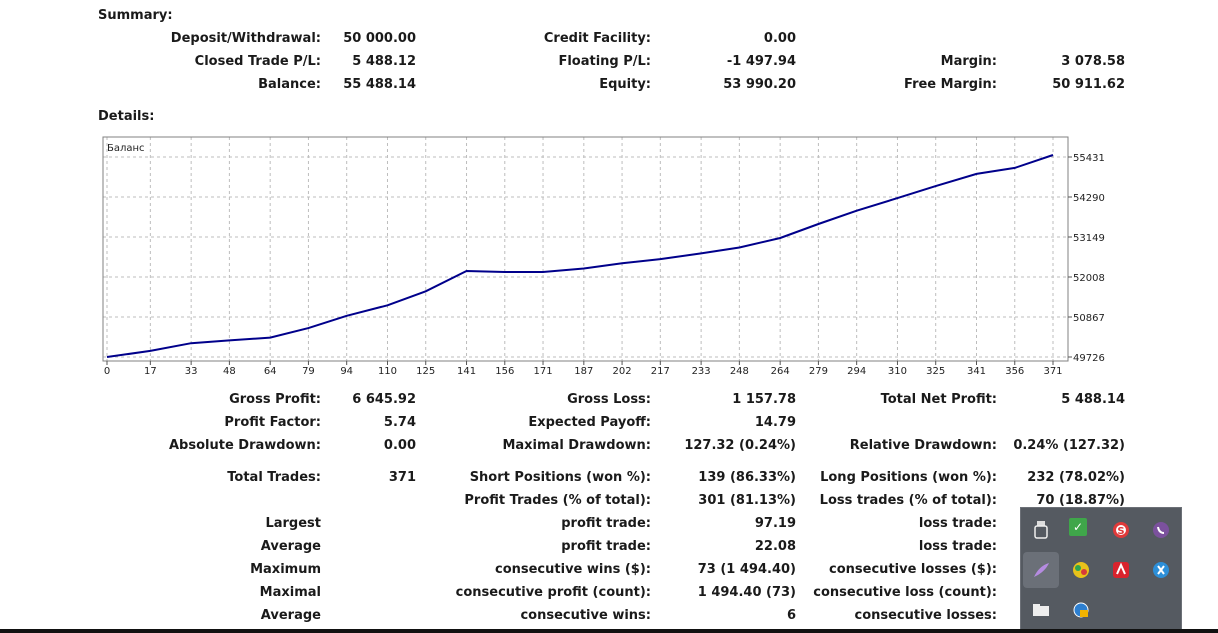 The image size is (1218, 633). Describe the element at coordinates (925, 615) in the screenshot. I see `avg-consecutive-losses-label: consecutive losses:` at that location.